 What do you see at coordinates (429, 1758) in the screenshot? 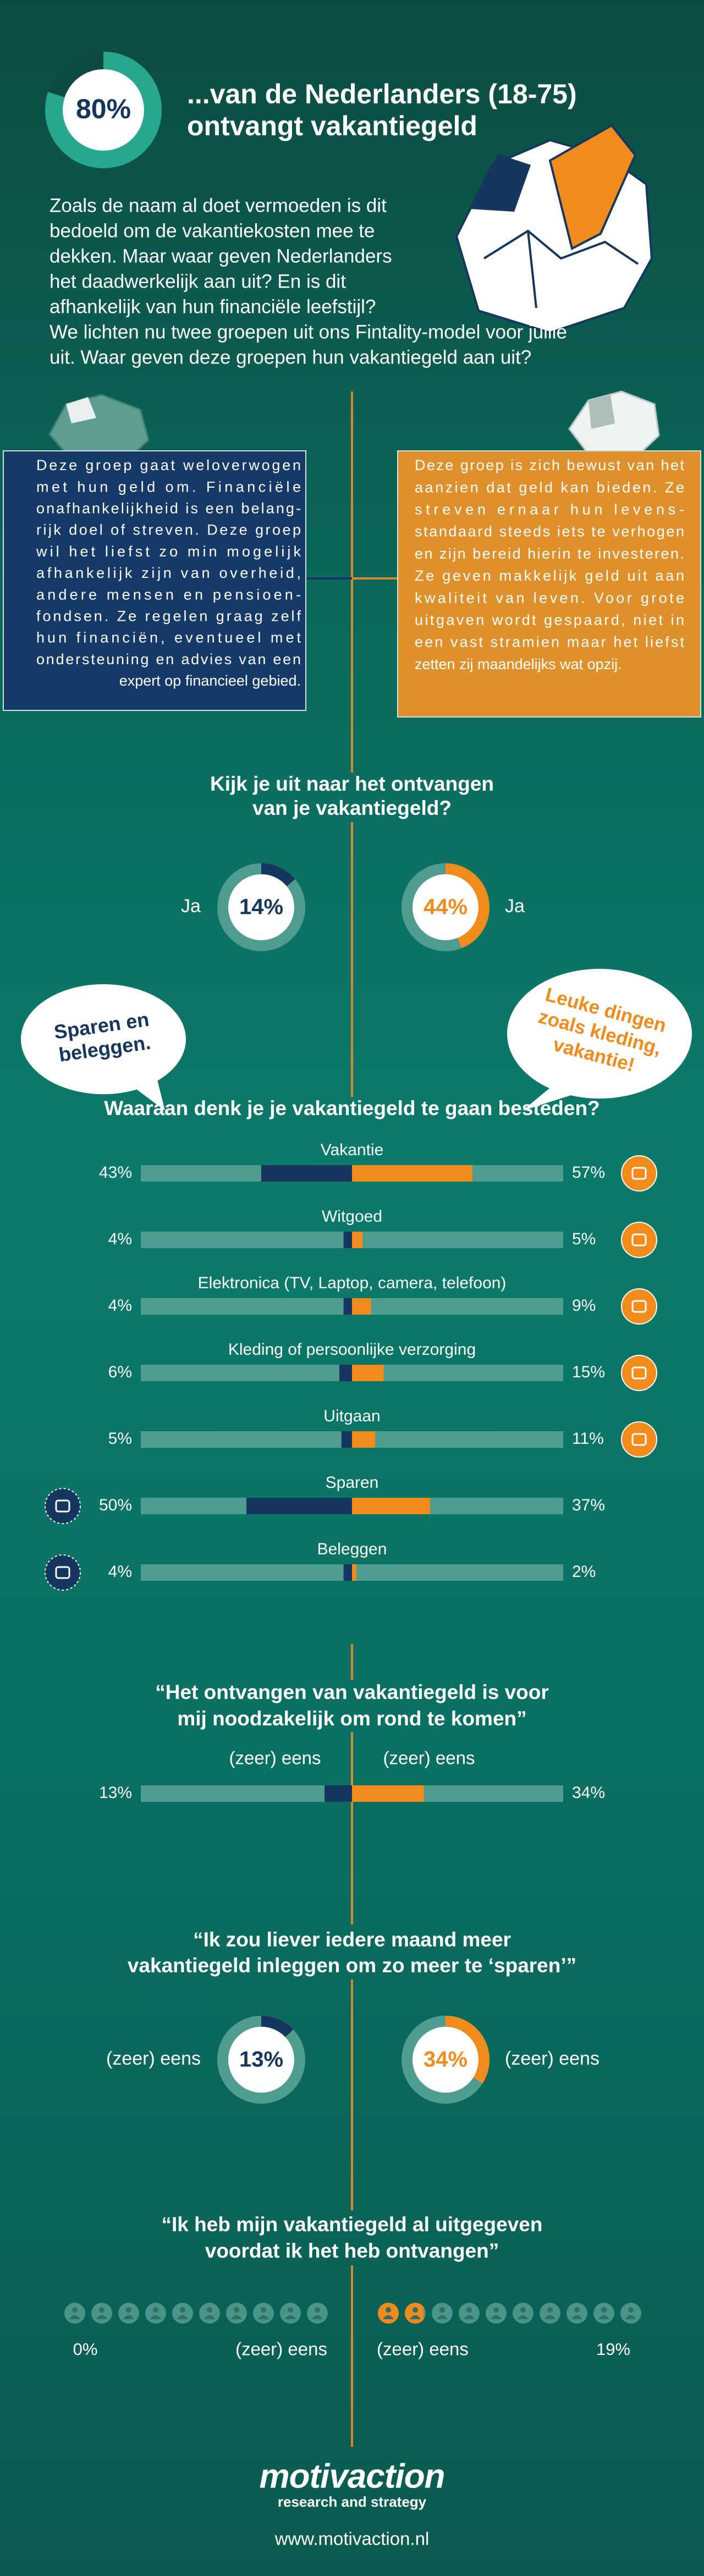
I see `answer-label: (zeer) eens` at bounding box center [429, 1758].